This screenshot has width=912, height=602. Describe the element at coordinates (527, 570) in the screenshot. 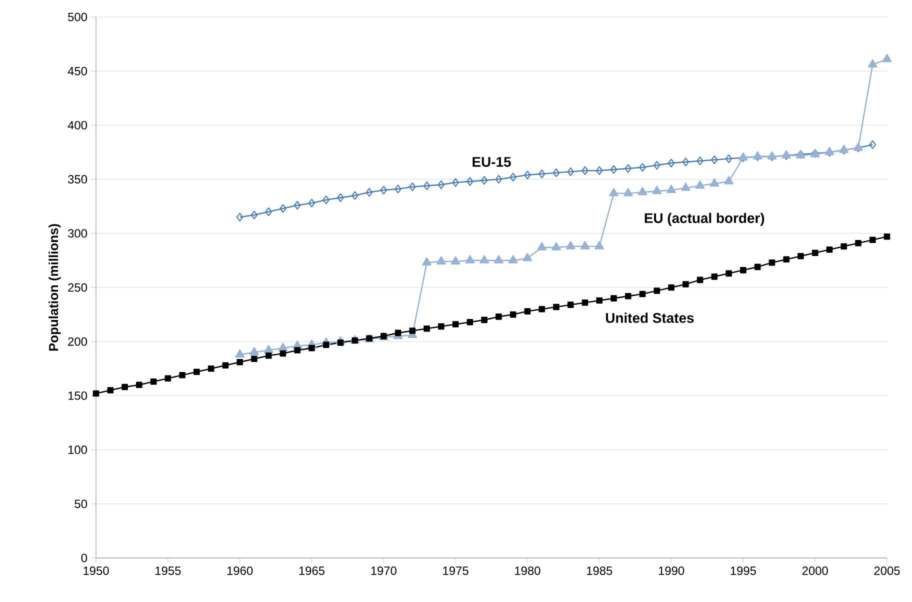

I see `x-tick-label: 1980` at that location.